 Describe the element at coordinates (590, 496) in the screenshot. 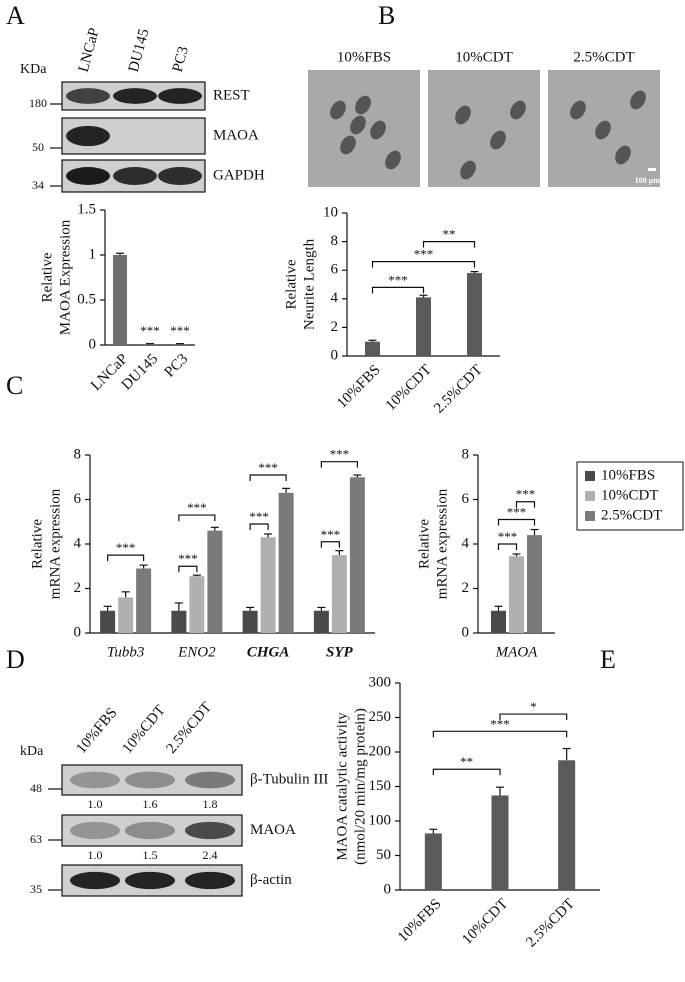

I see `legend-swatch` at that location.